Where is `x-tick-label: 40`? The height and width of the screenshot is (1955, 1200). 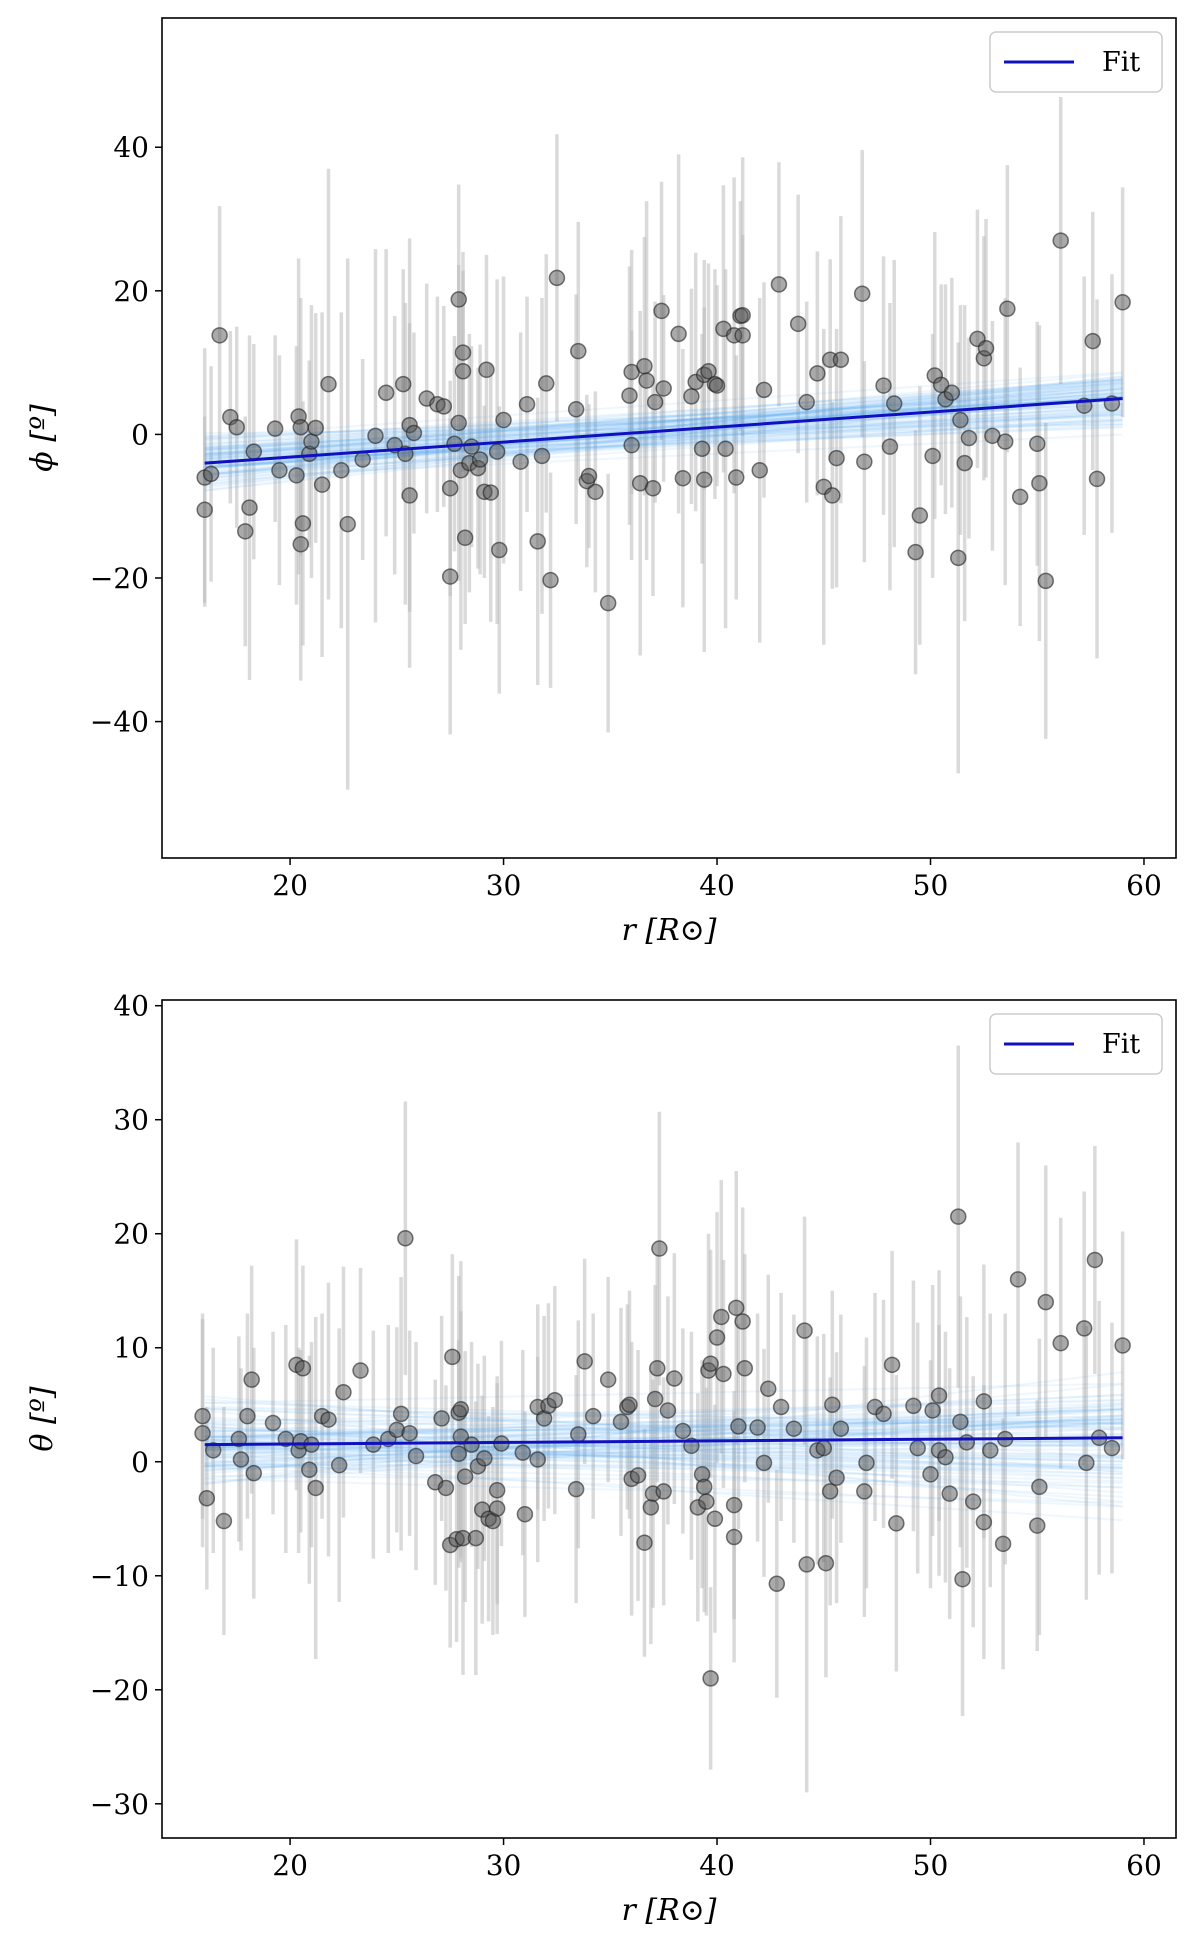
x-tick-label: 40 is located at coordinates (717, 1865).